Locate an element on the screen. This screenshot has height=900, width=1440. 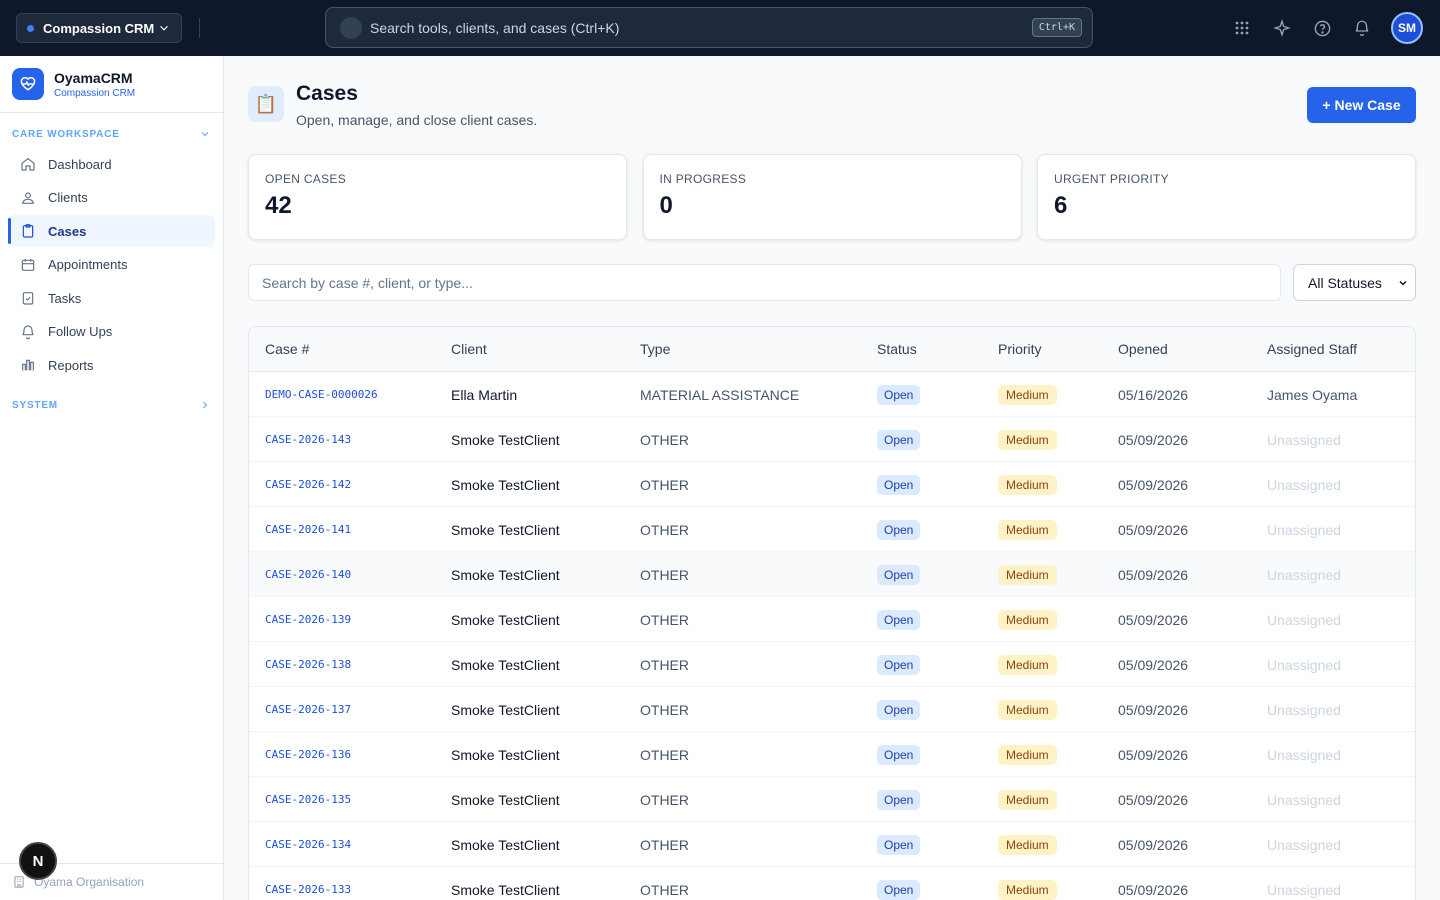
stat-label: IN PROGRESS is located at coordinates (703, 179).